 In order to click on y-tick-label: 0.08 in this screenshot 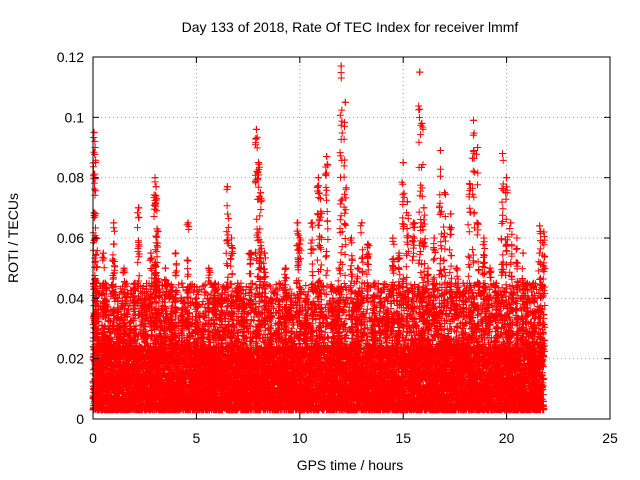, I will do `click(70, 178)`.